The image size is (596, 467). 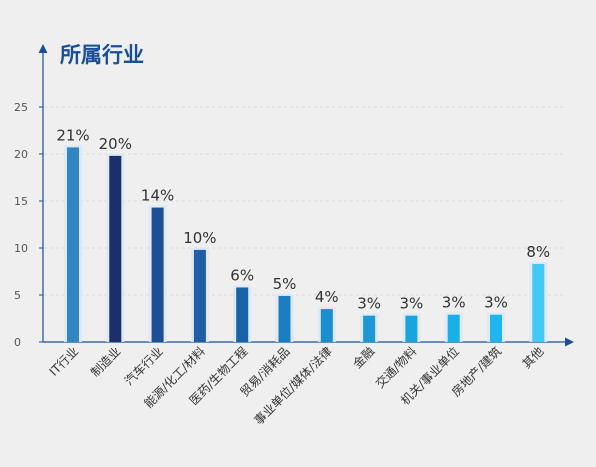 What do you see at coordinates (17, 295) in the screenshot?
I see `y-tick-label: 5` at bounding box center [17, 295].